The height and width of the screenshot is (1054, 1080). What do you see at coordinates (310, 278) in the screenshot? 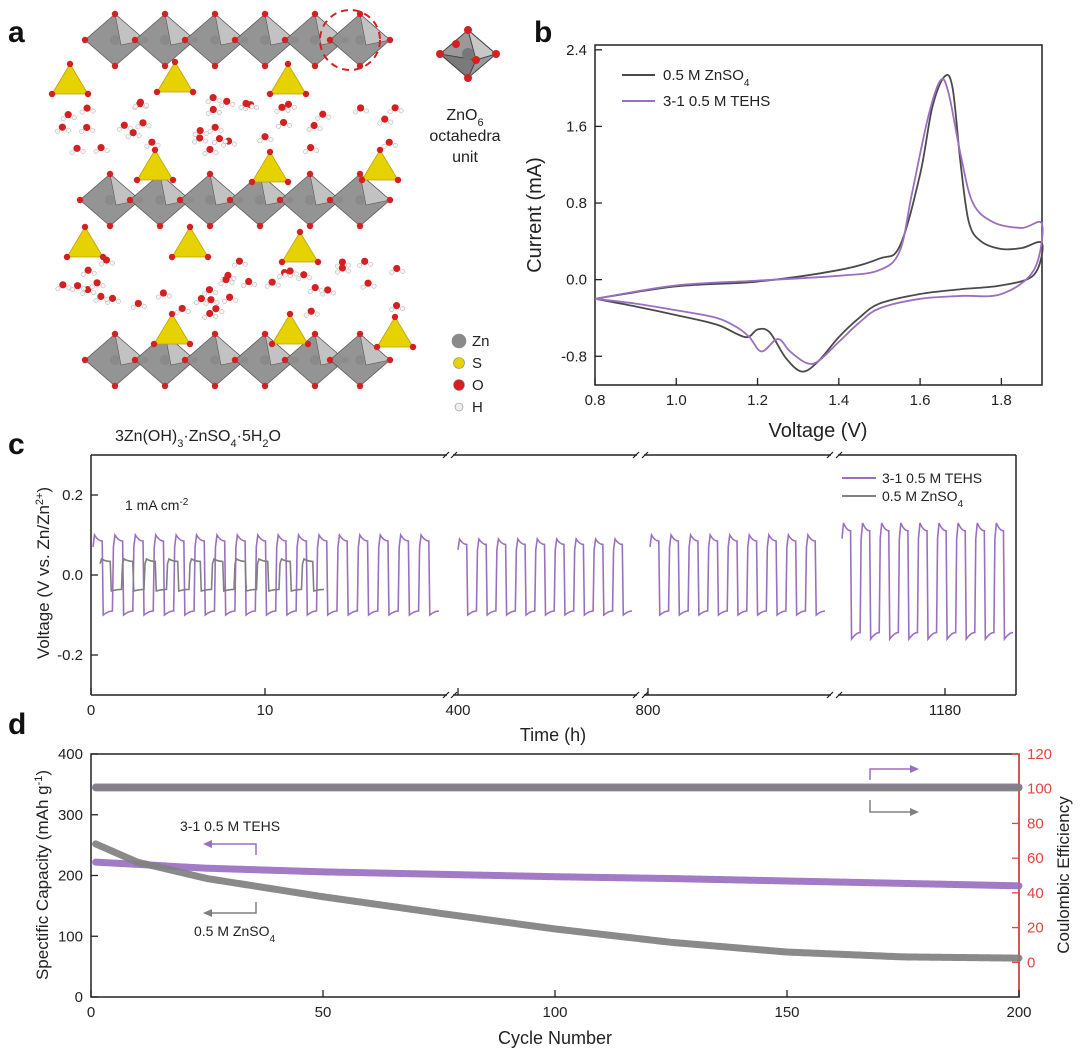
I see `water-h-1-14-a` at bounding box center [310, 278].